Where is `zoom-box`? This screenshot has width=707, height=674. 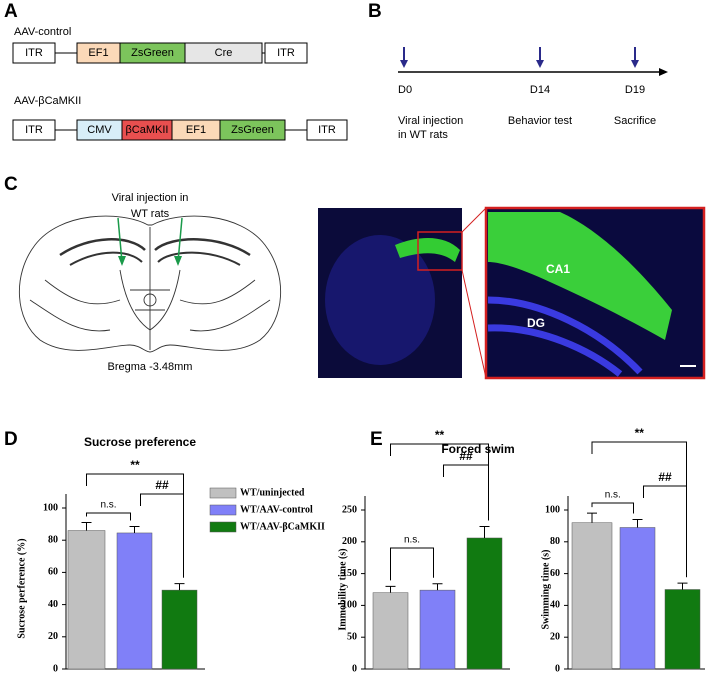
zoom-box is located at coordinates (440, 251).